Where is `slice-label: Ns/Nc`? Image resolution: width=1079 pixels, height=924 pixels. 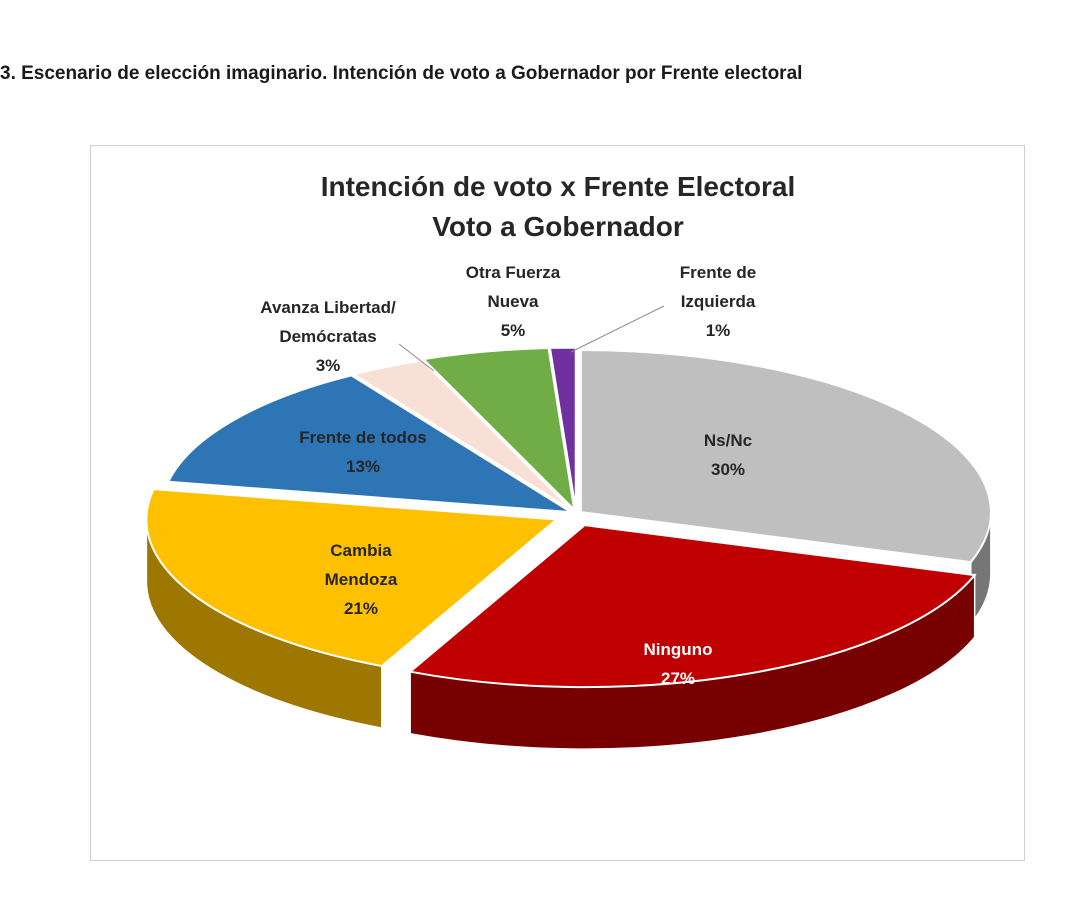 slice-label: Ns/Nc is located at coordinates (728, 440).